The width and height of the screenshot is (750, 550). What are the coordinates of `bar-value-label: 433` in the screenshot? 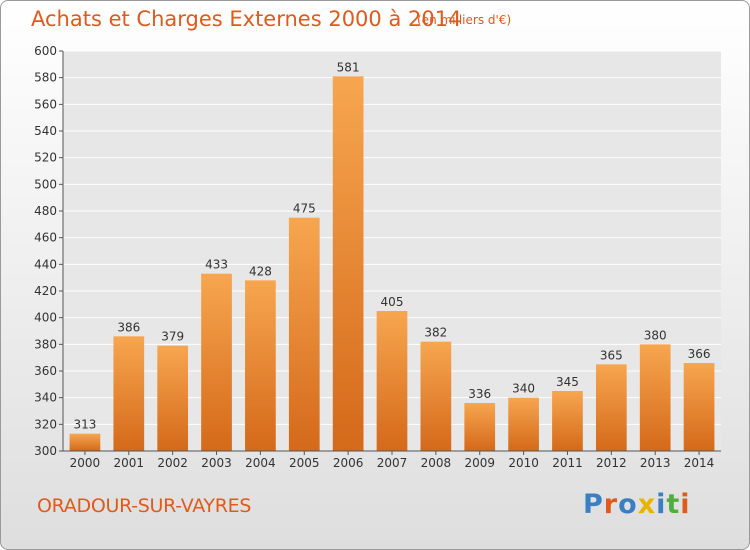 It's located at (216, 265).